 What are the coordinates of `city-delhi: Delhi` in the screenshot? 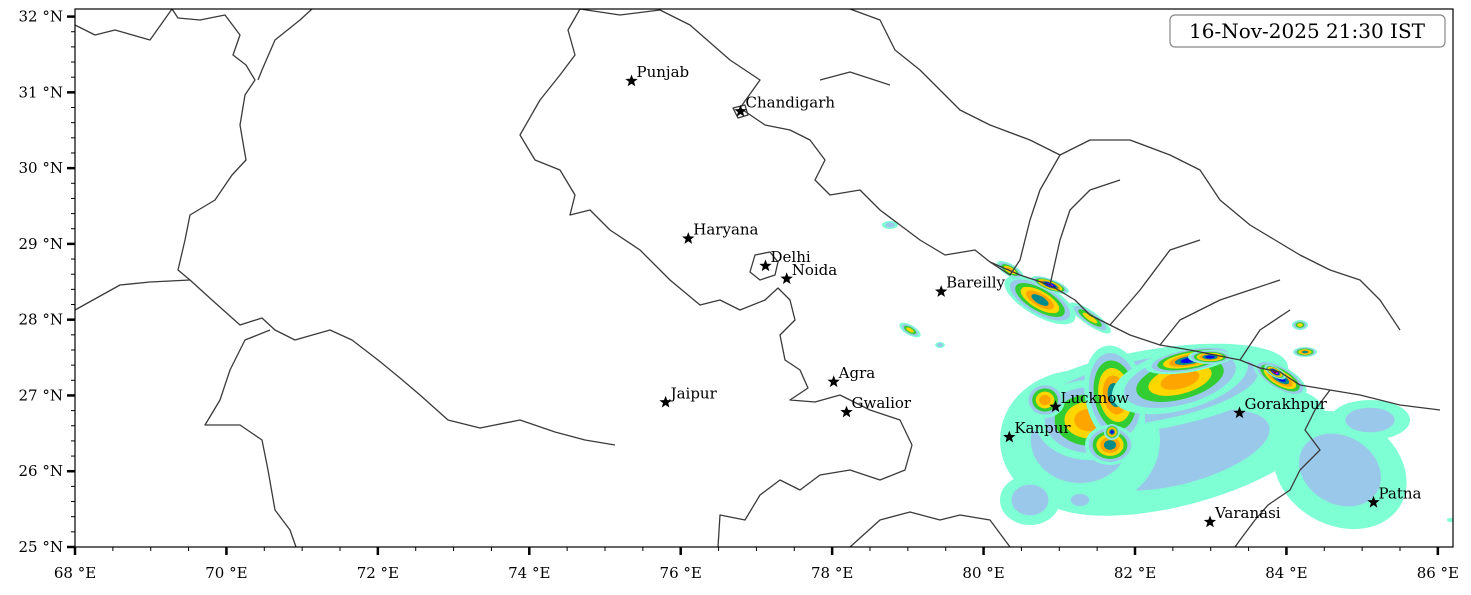 It's located at (785, 260).